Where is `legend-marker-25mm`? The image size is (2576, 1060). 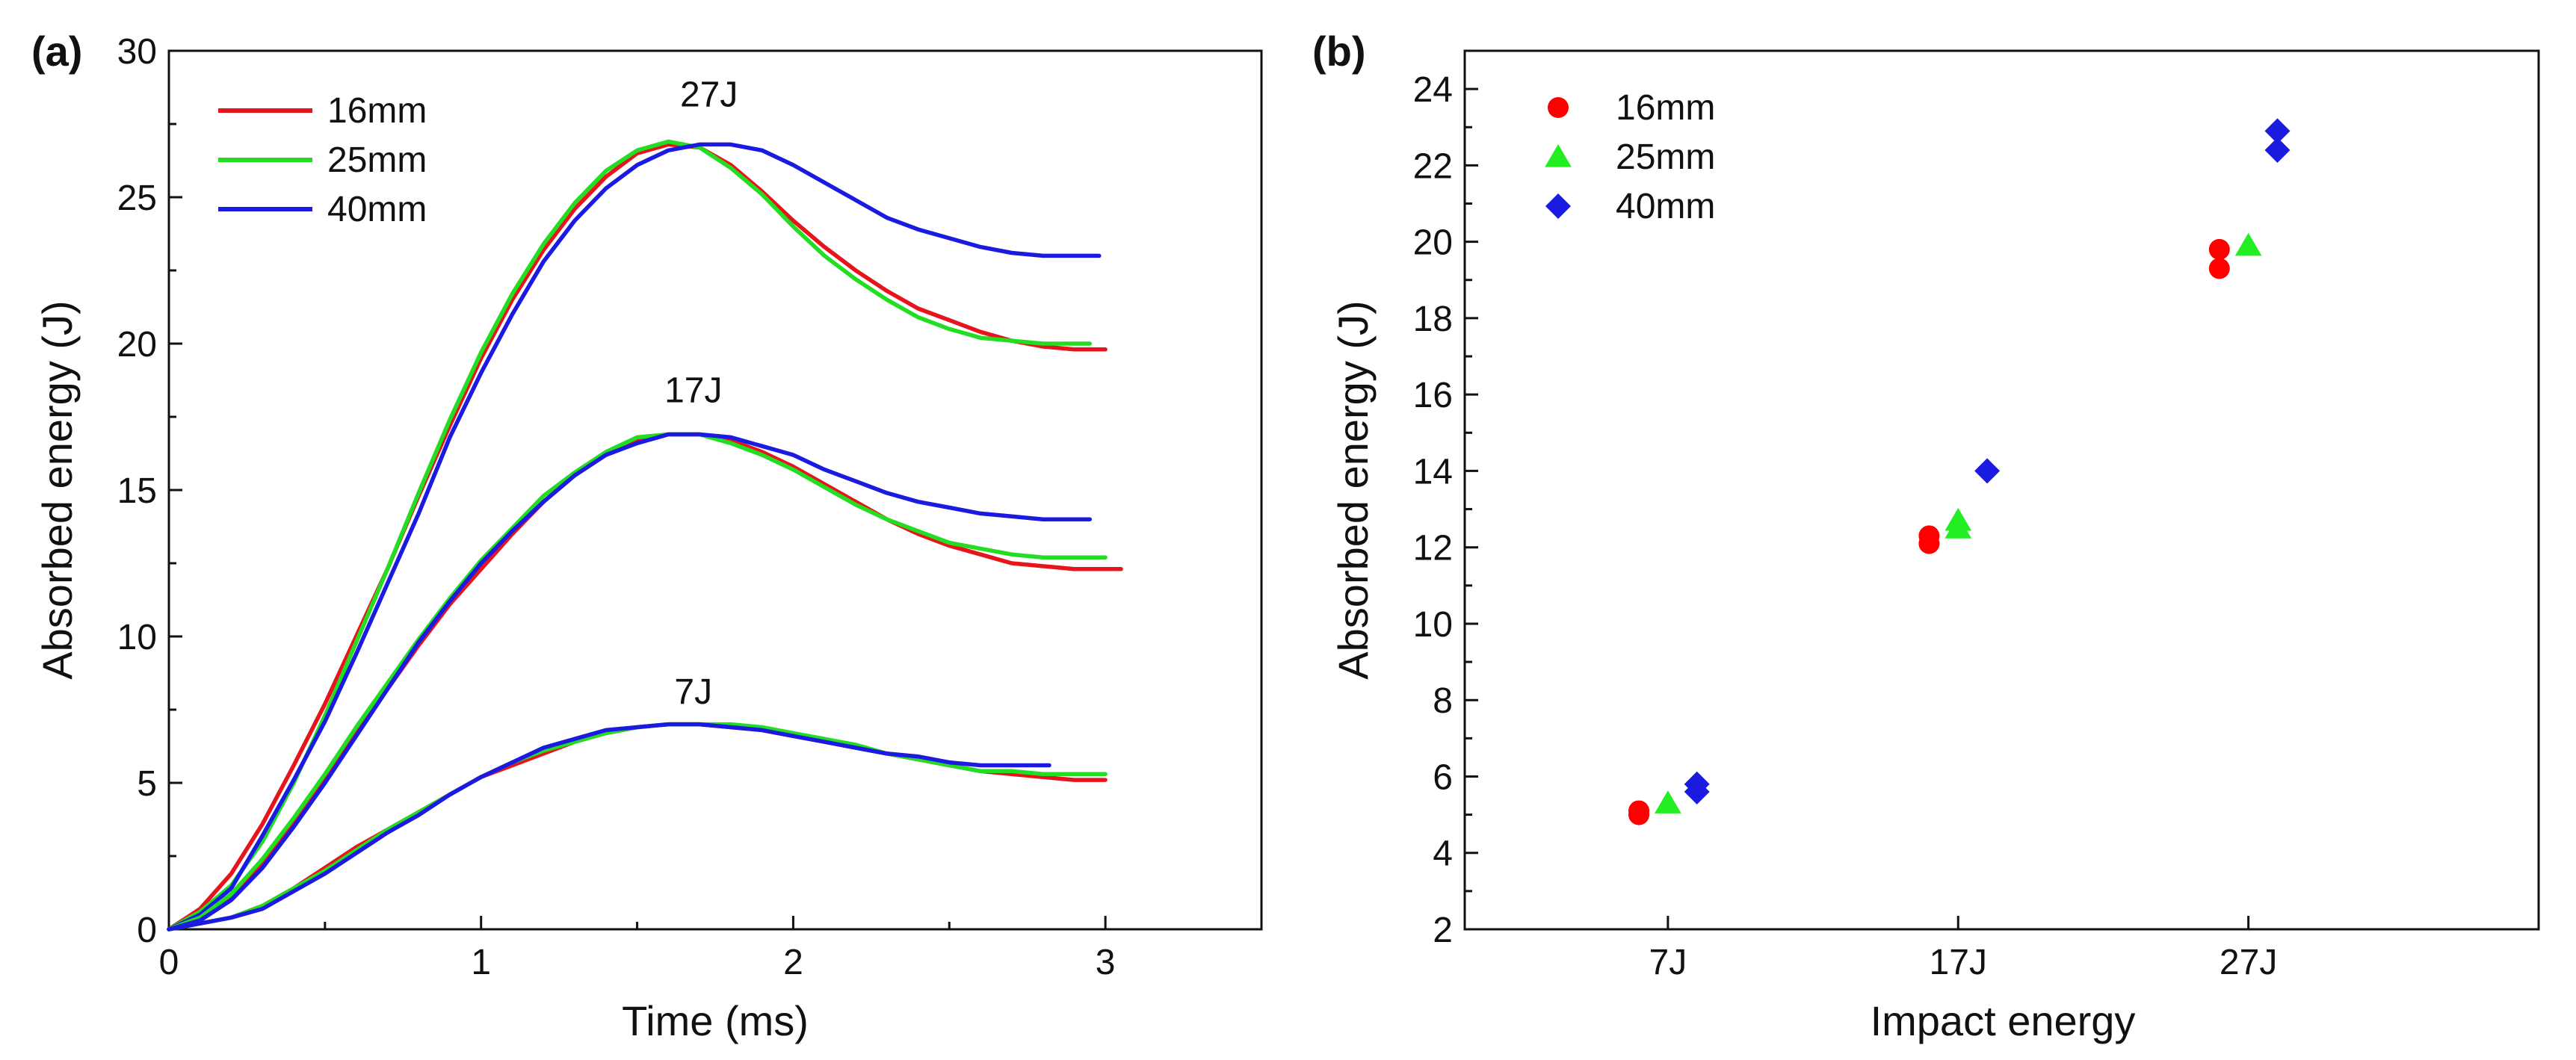 legend-marker-25mm is located at coordinates (1558, 155).